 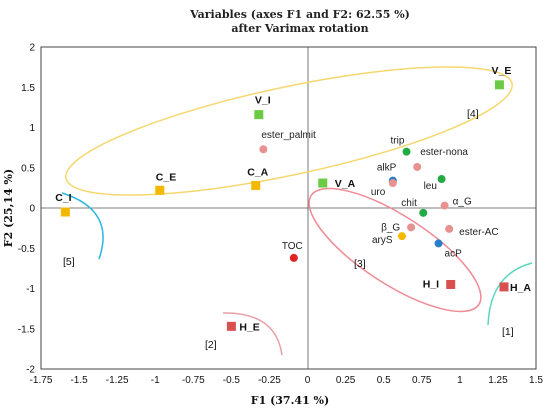 What do you see at coordinates (166, 177) in the screenshot?
I see `label-c-e: C_E` at bounding box center [166, 177].